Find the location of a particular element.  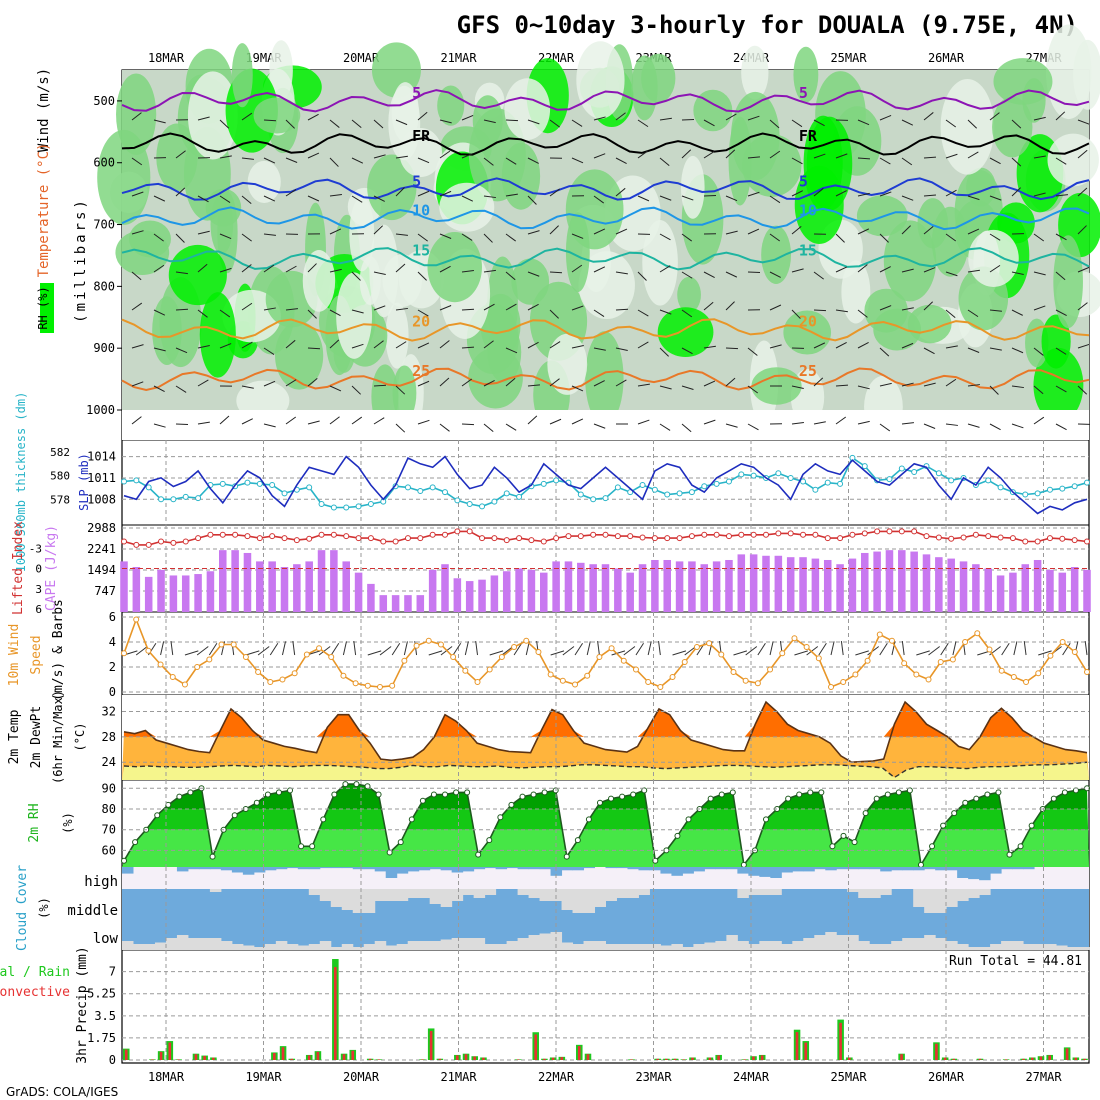

rh2m-units-label: (%) is located at coordinates (68, 823).